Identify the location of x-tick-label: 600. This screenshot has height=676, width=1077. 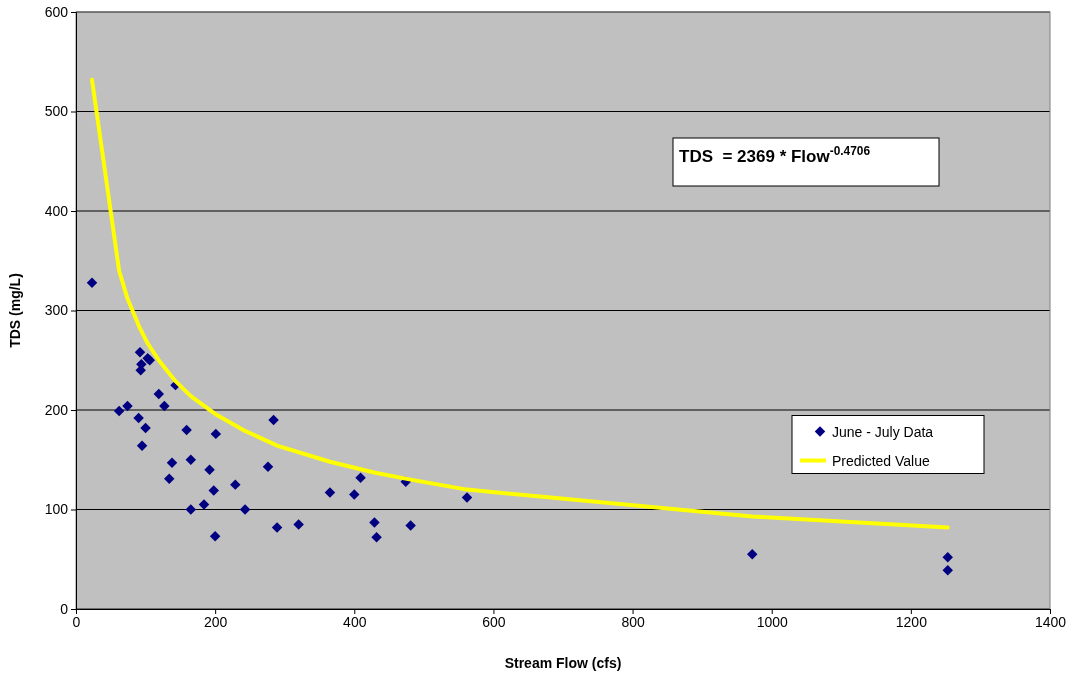
(494, 621).